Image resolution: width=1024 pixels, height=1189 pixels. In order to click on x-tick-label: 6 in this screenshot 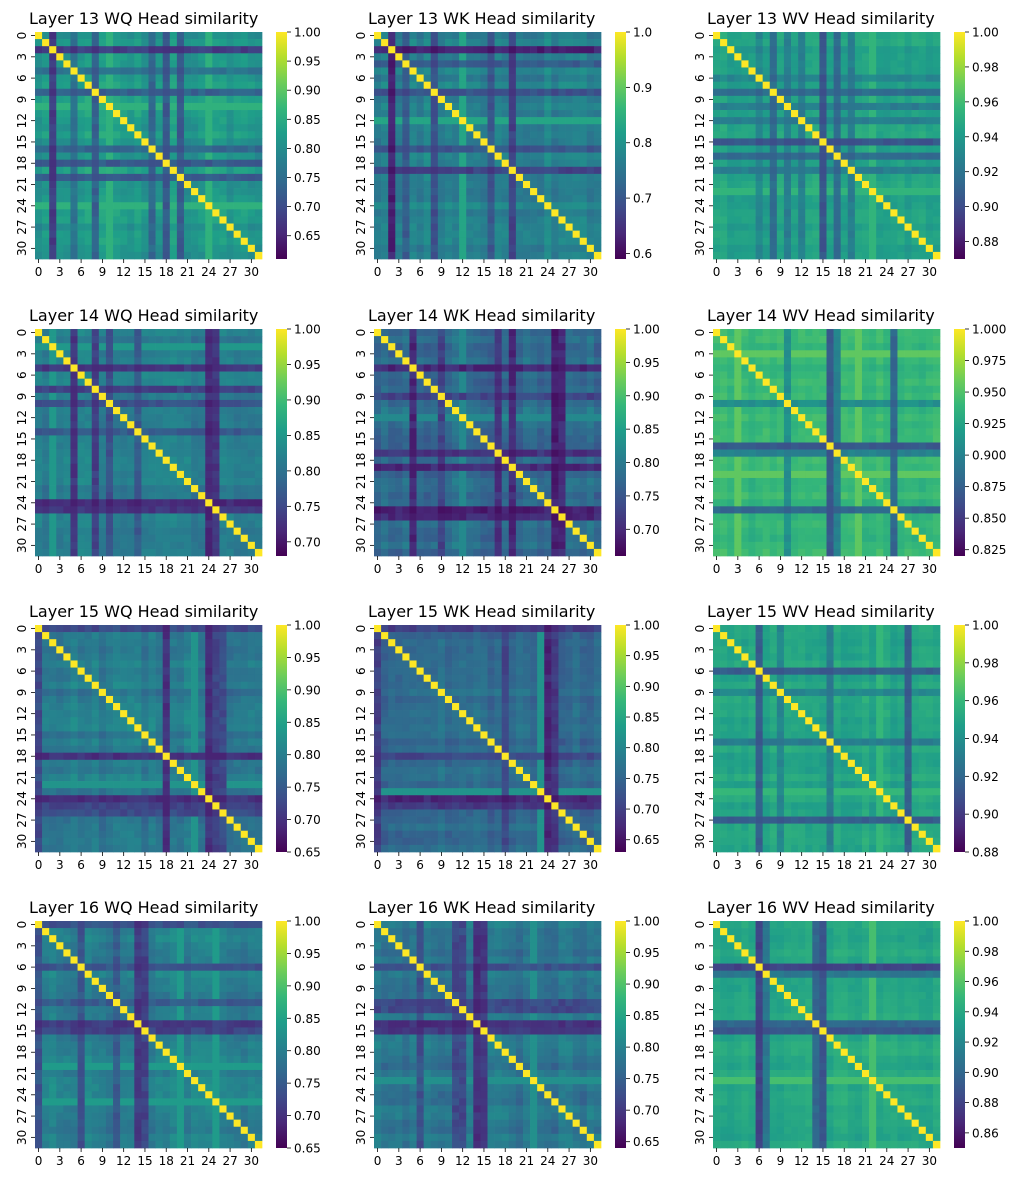, I will do `click(81, 272)`.